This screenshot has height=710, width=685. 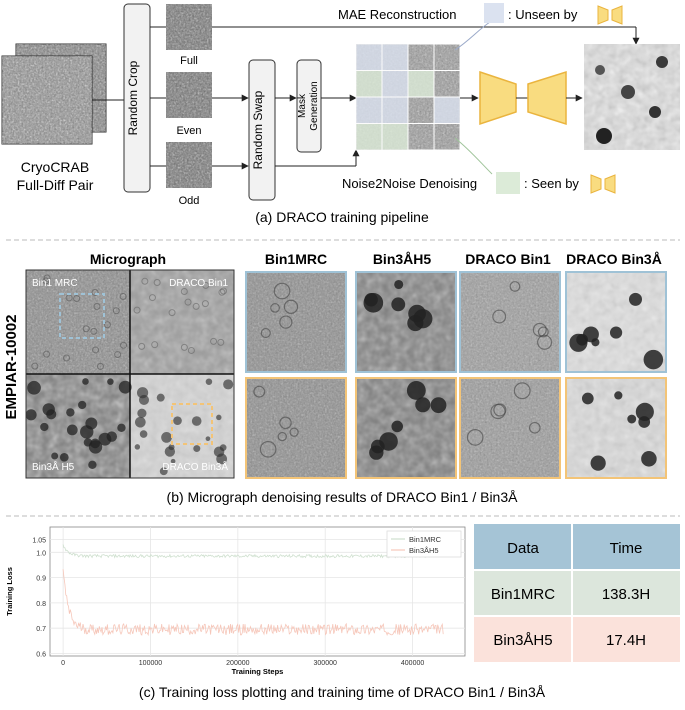 I want to click on table-cell-data-2: Bin3ÅH5, so click(x=522, y=640).